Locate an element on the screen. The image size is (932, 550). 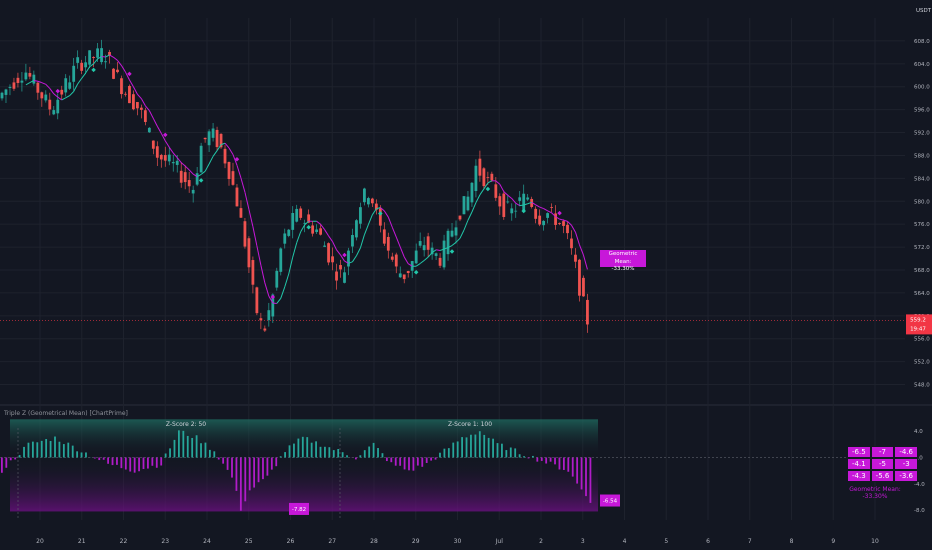
osc-tick-label: 0.0 is located at coordinates (918, 458).